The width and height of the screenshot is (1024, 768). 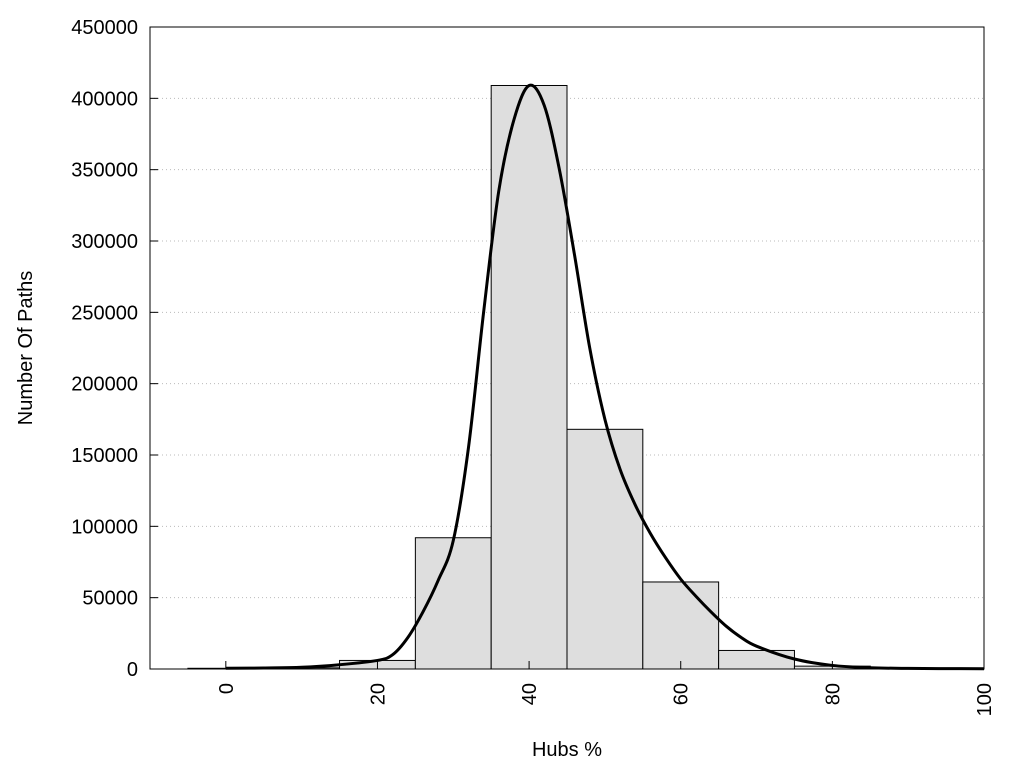 What do you see at coordinates (104, 313) in the screenshot?
I see `y-tick-label: 250000` at bounding box center [104, 313].